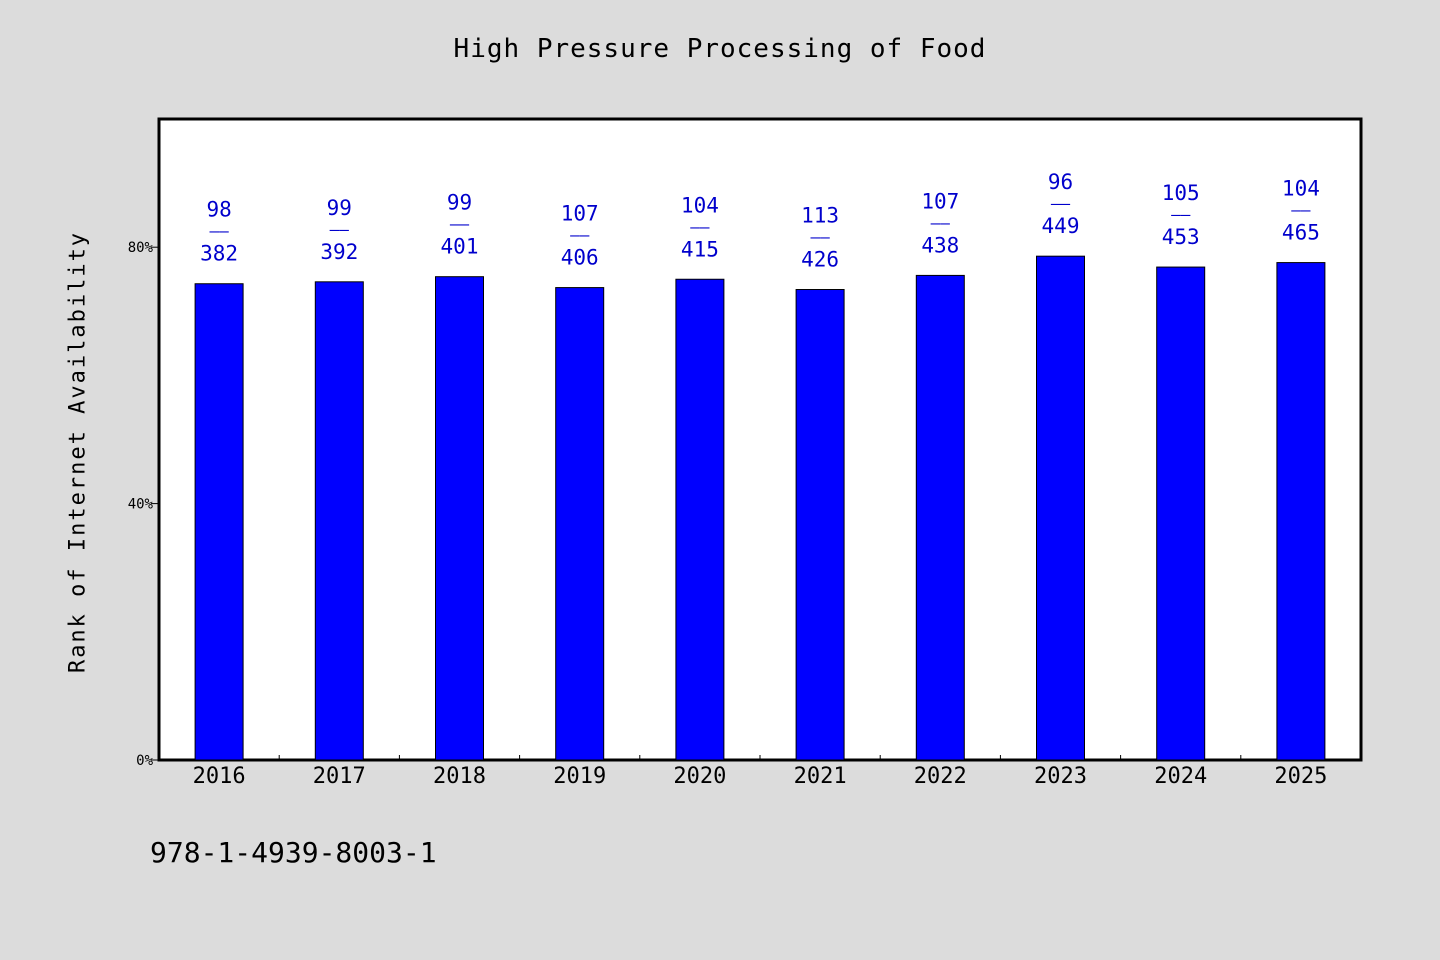  I want to click on x-tick-label: 2019, so click(579, 776).